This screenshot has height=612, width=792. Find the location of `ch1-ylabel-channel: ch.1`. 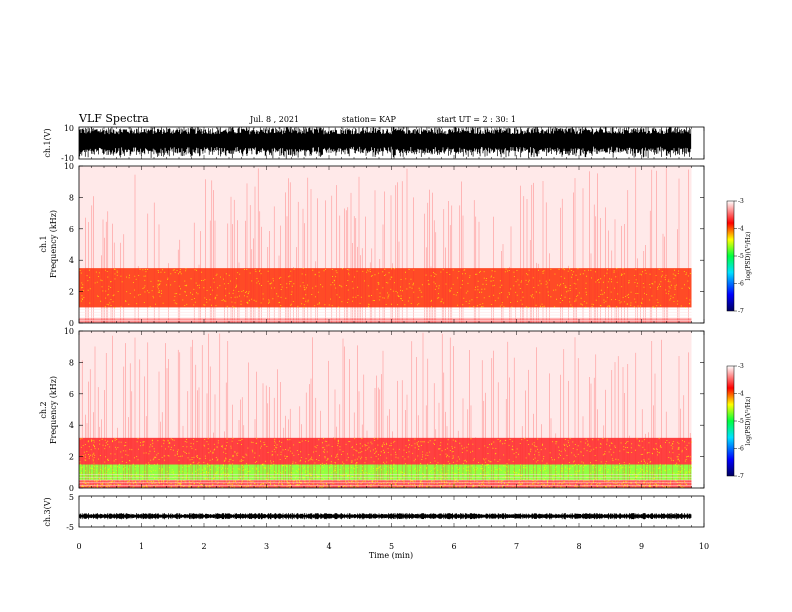

ch1-ylabel-channel: ch.1 is located at coordinates (43, 243).